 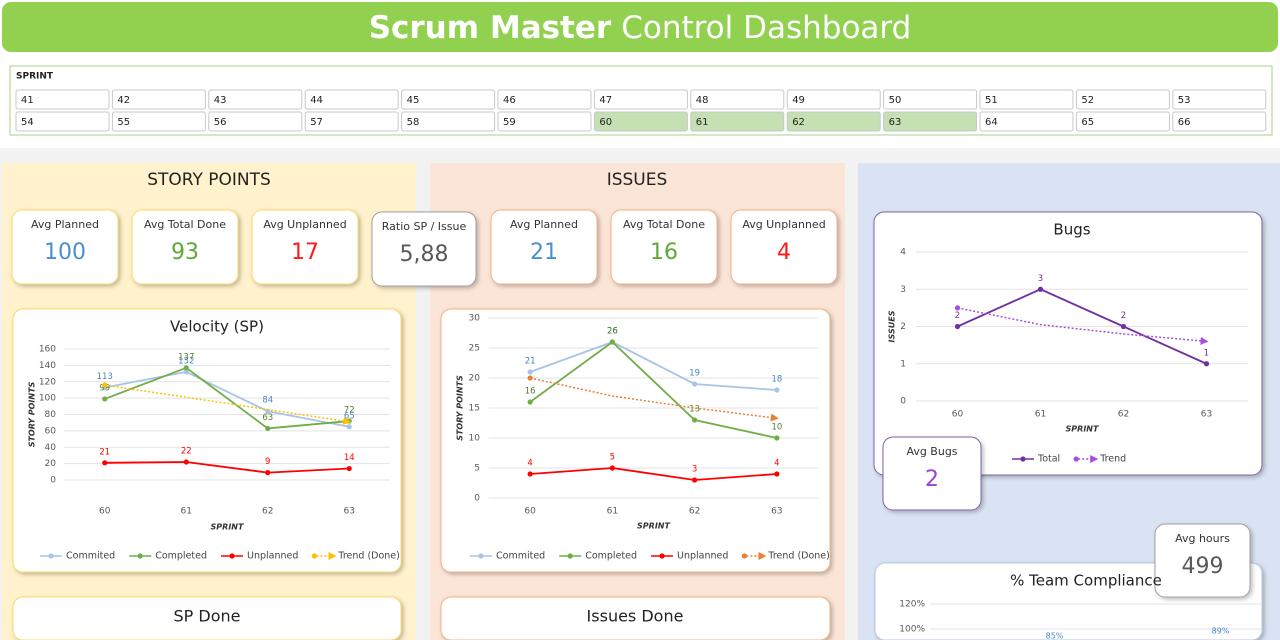 I want to click on kpi-label: Avg Unplanned, so click(x=783, y=224).